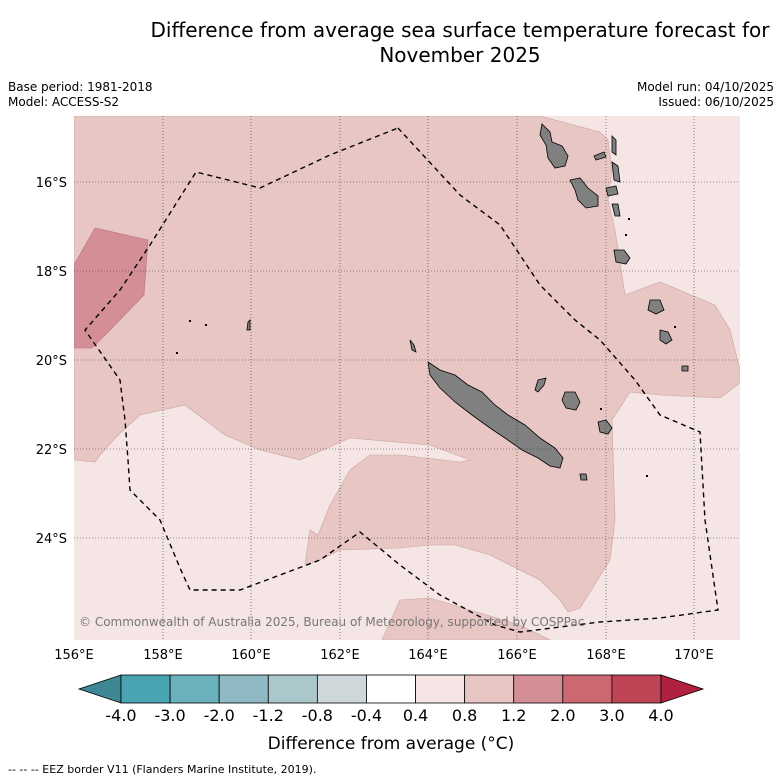  Describe the element at coordinates (612, 191) in the screenshot. I see `land-ambrym` at that location.